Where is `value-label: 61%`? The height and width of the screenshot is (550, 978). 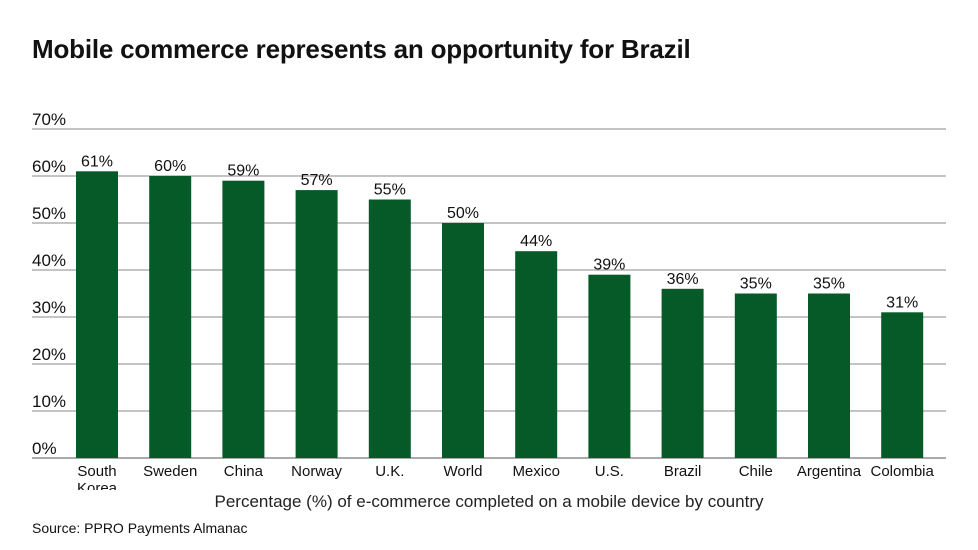
value-label: 61% is located at coordinates (97, 161).